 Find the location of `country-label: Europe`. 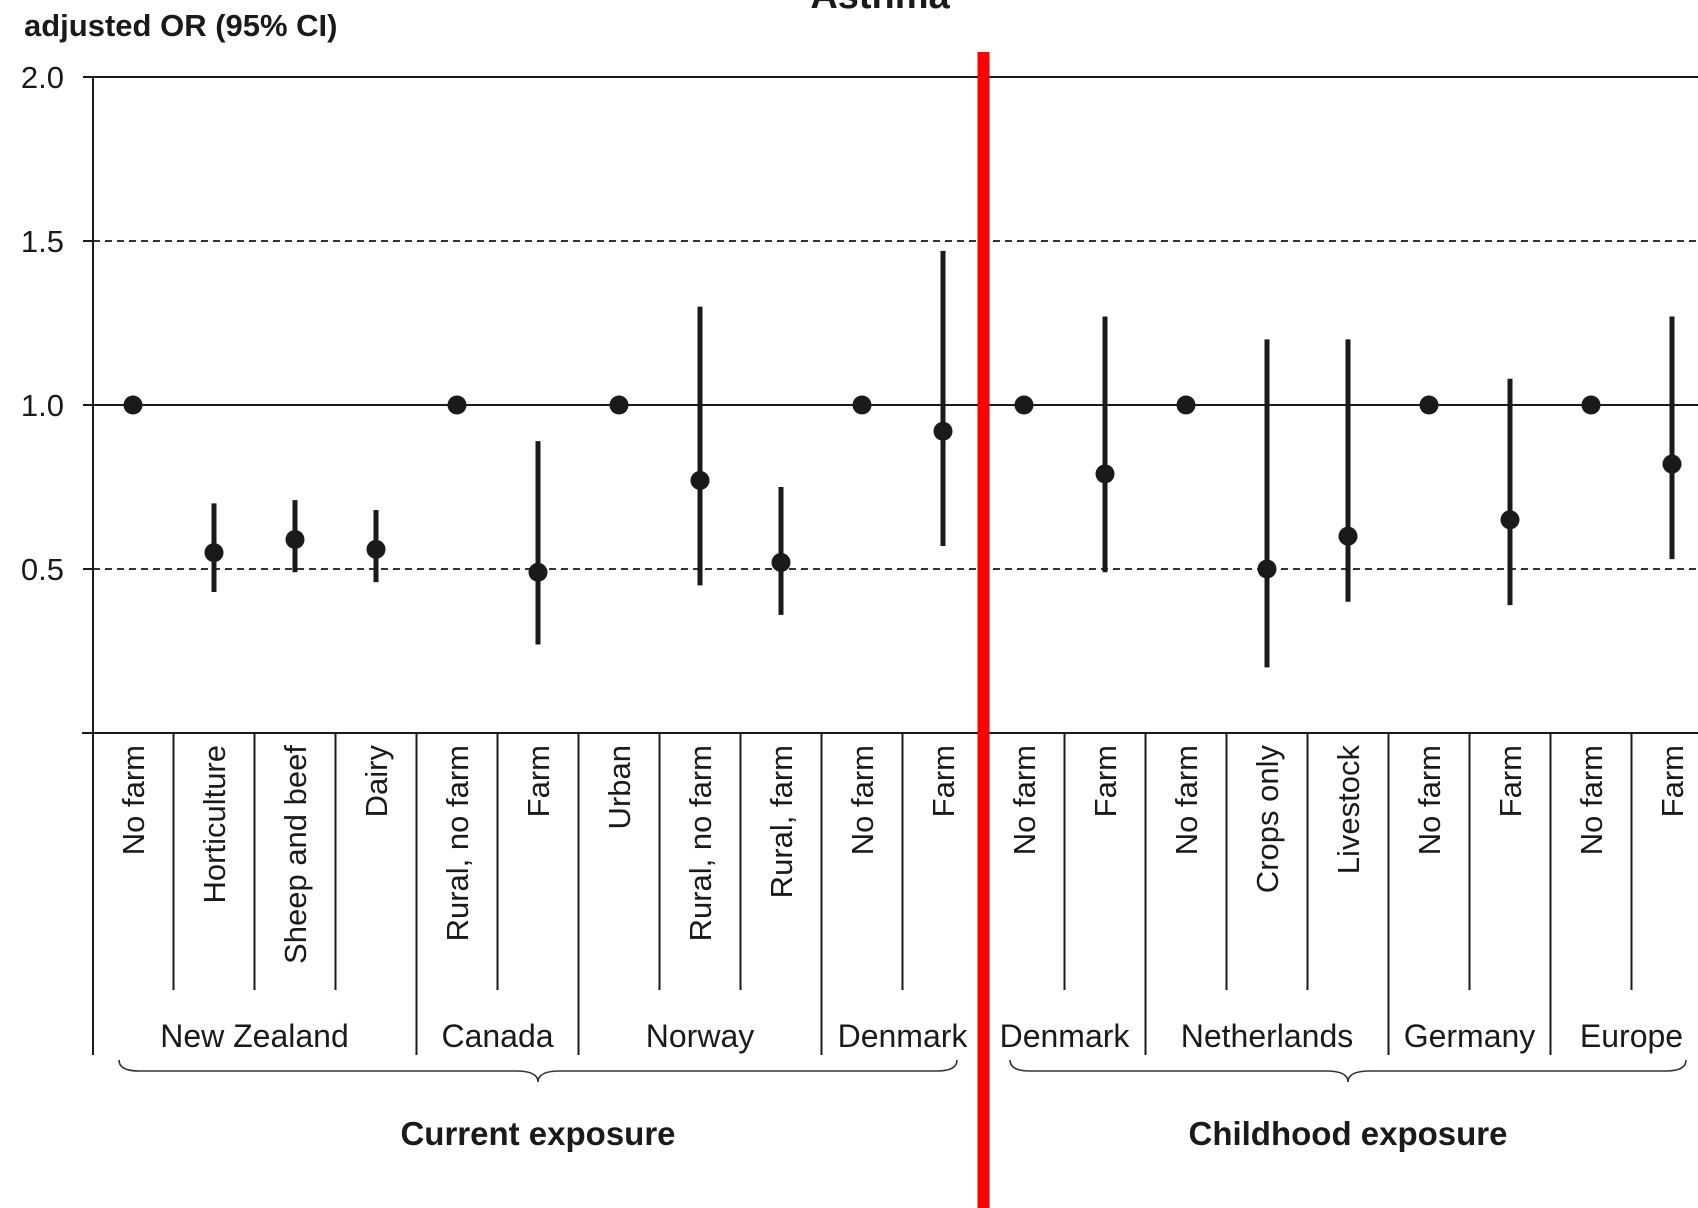

country-label: Europe is located at coordinates (1631, 1036).